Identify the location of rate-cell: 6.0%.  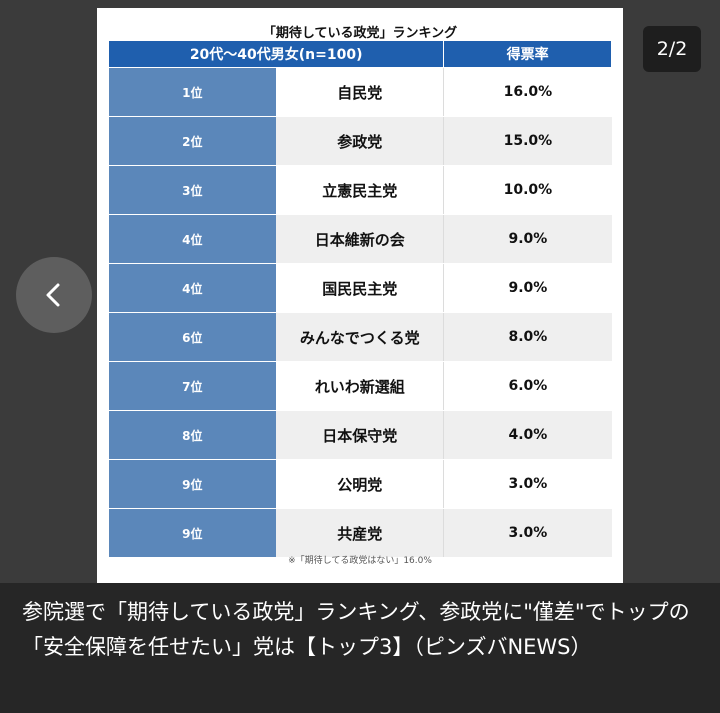
(527, 386).